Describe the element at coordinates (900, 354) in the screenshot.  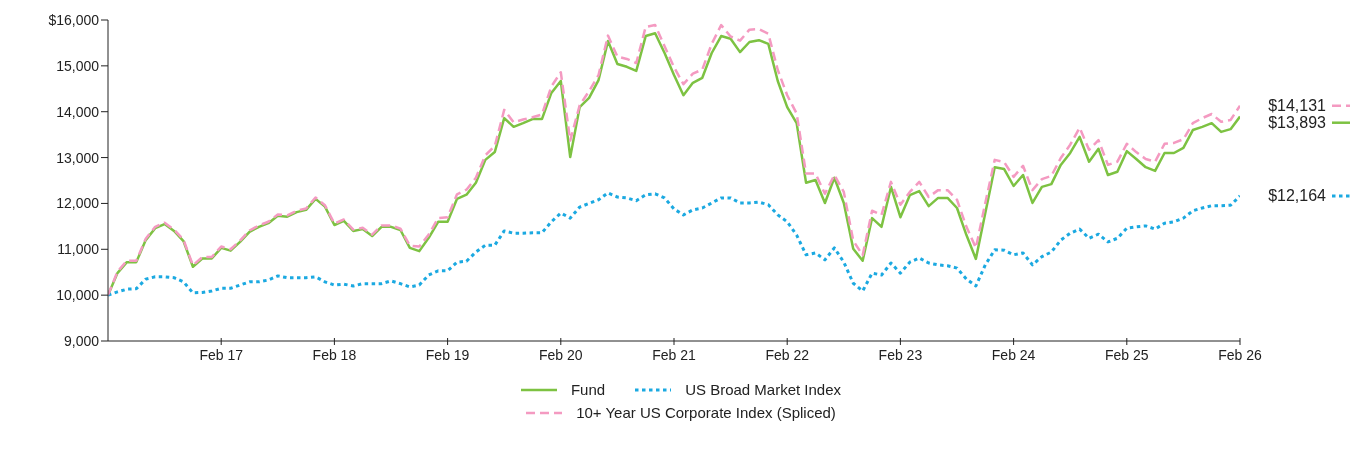
I see `x-tick-label: Feb 23` at that location.